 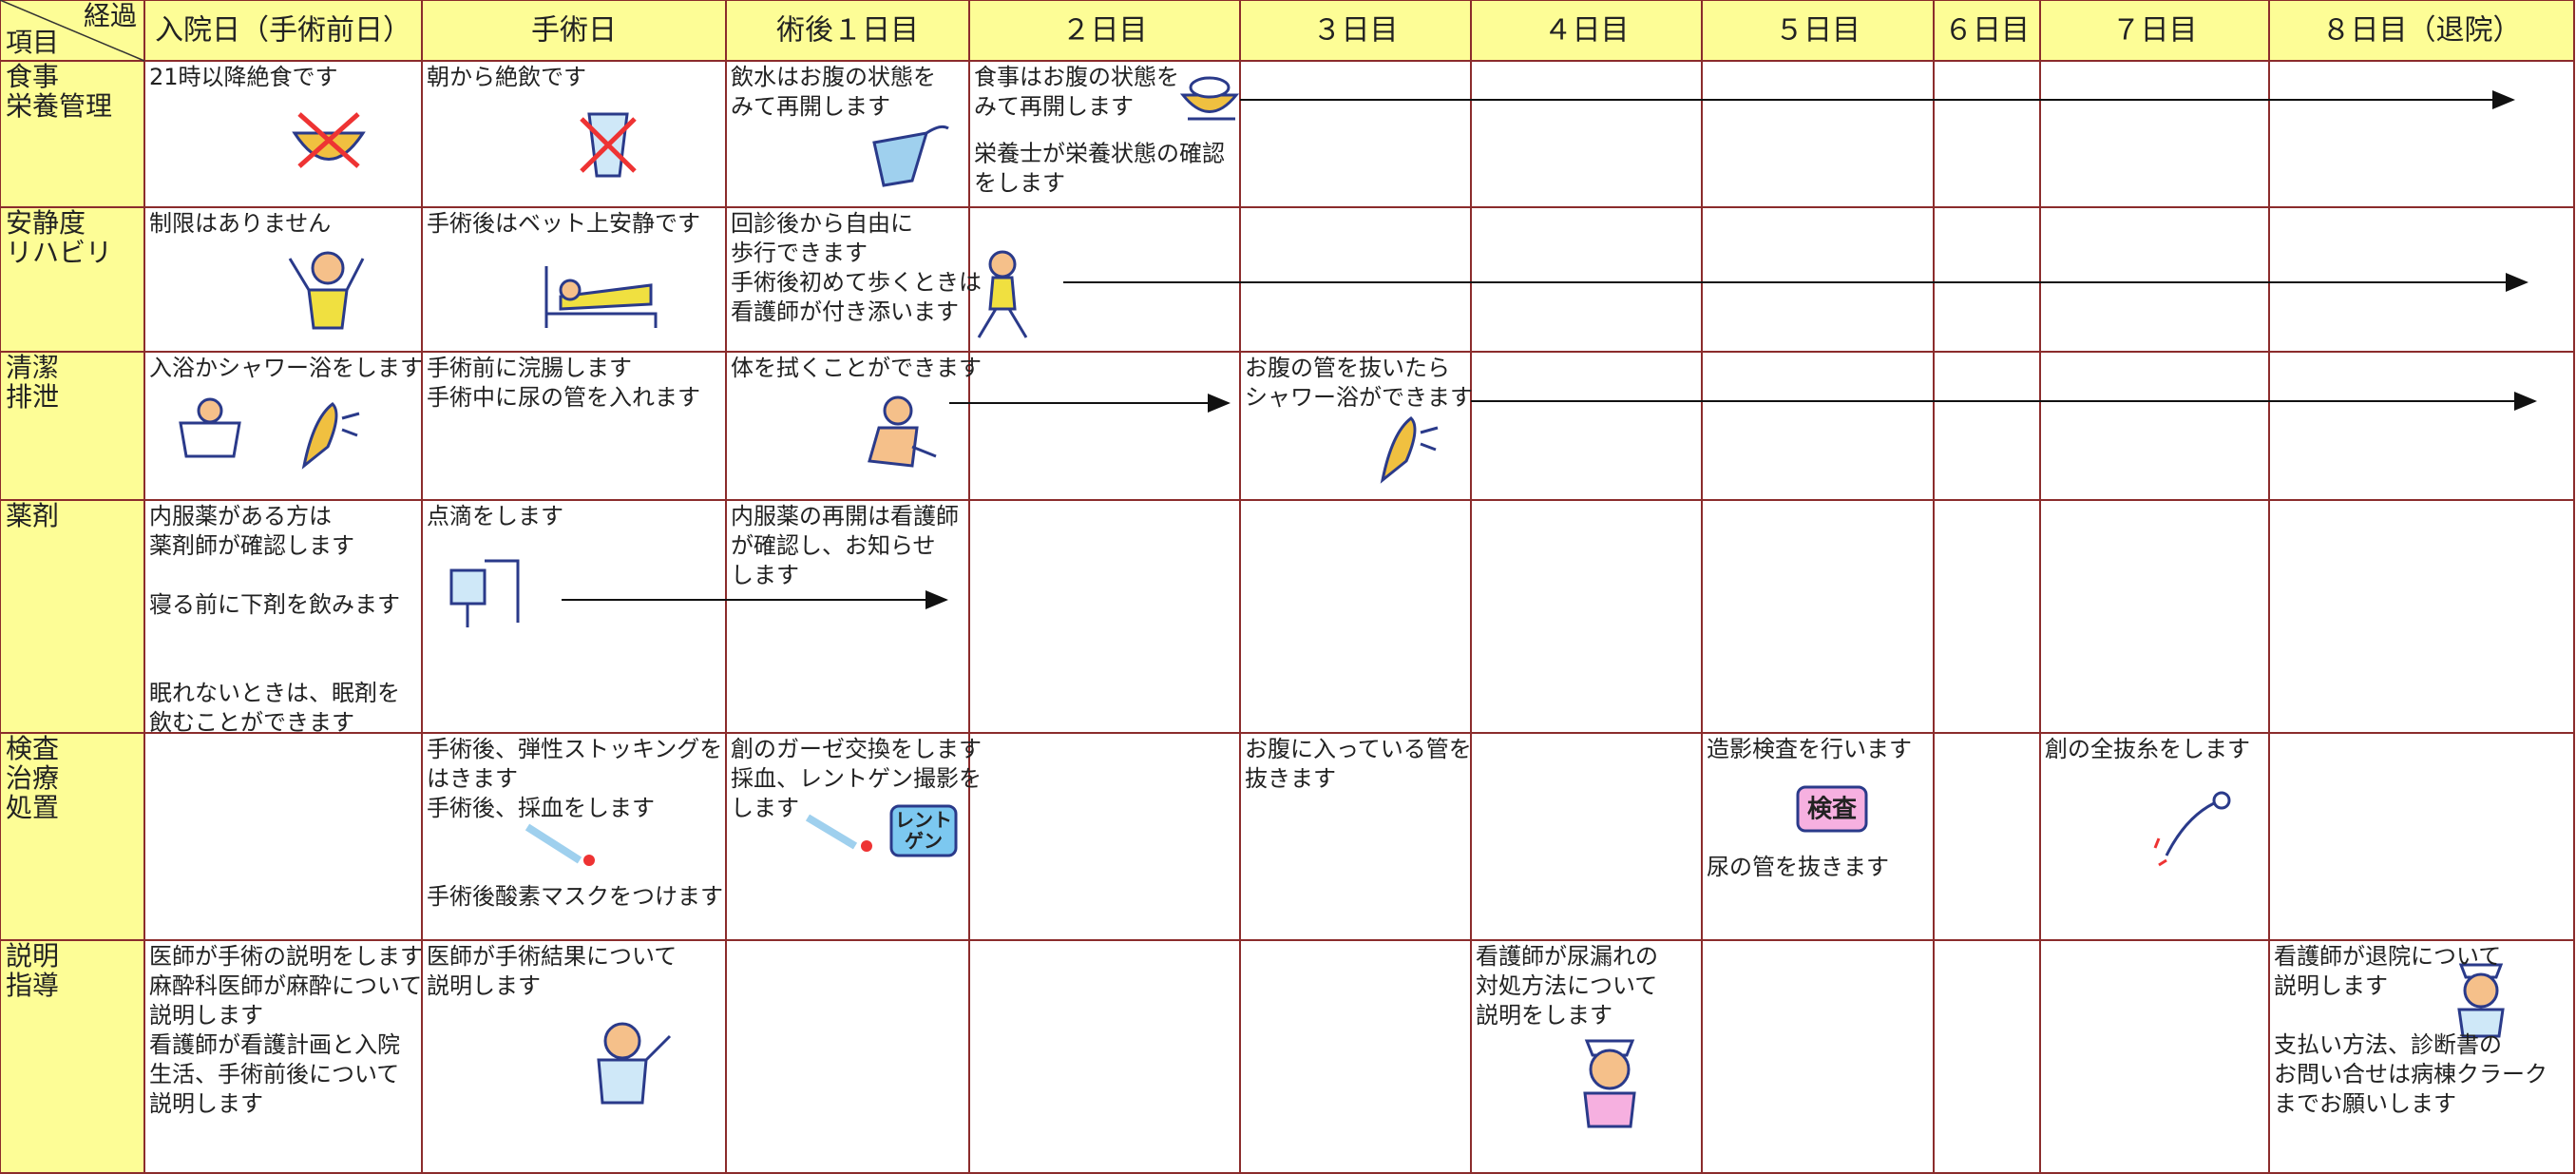 I want to click on cell-text: 造影検査を行います, so click(x=1809, y=749).